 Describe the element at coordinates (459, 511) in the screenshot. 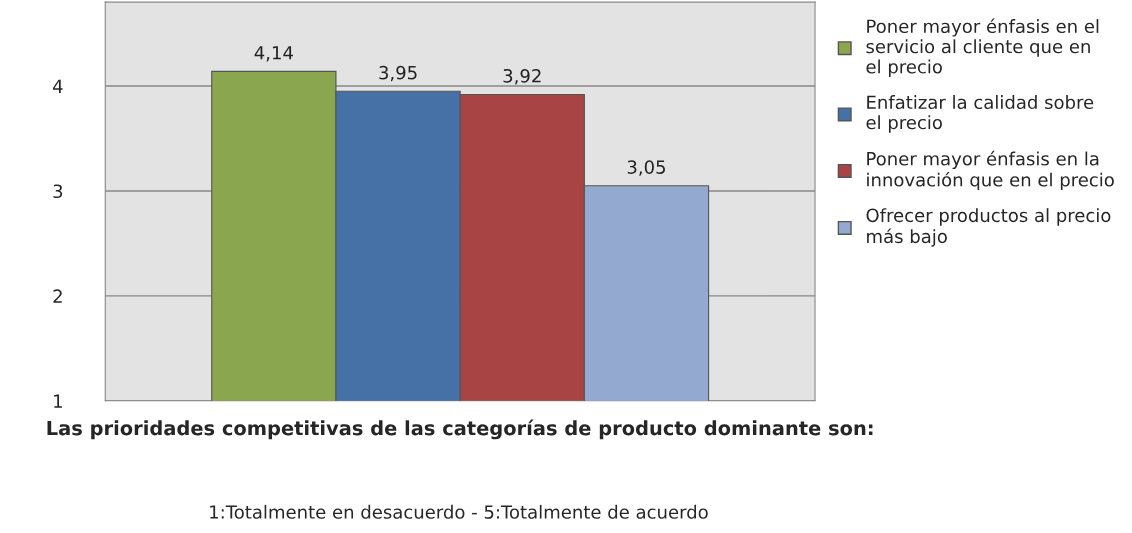

I see `text: 1:Totalmente en desacuerdo - 5:Totalmente de acuerdo` at that location.